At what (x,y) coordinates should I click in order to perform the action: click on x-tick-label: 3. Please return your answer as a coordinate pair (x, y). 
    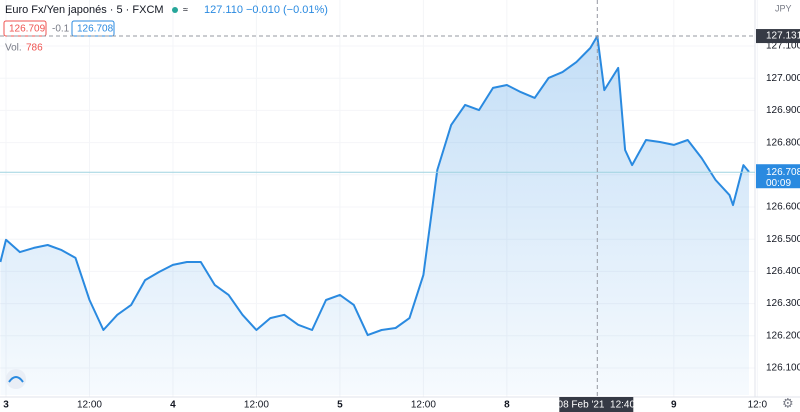
    Looking at the image, I should click on (6, 405).